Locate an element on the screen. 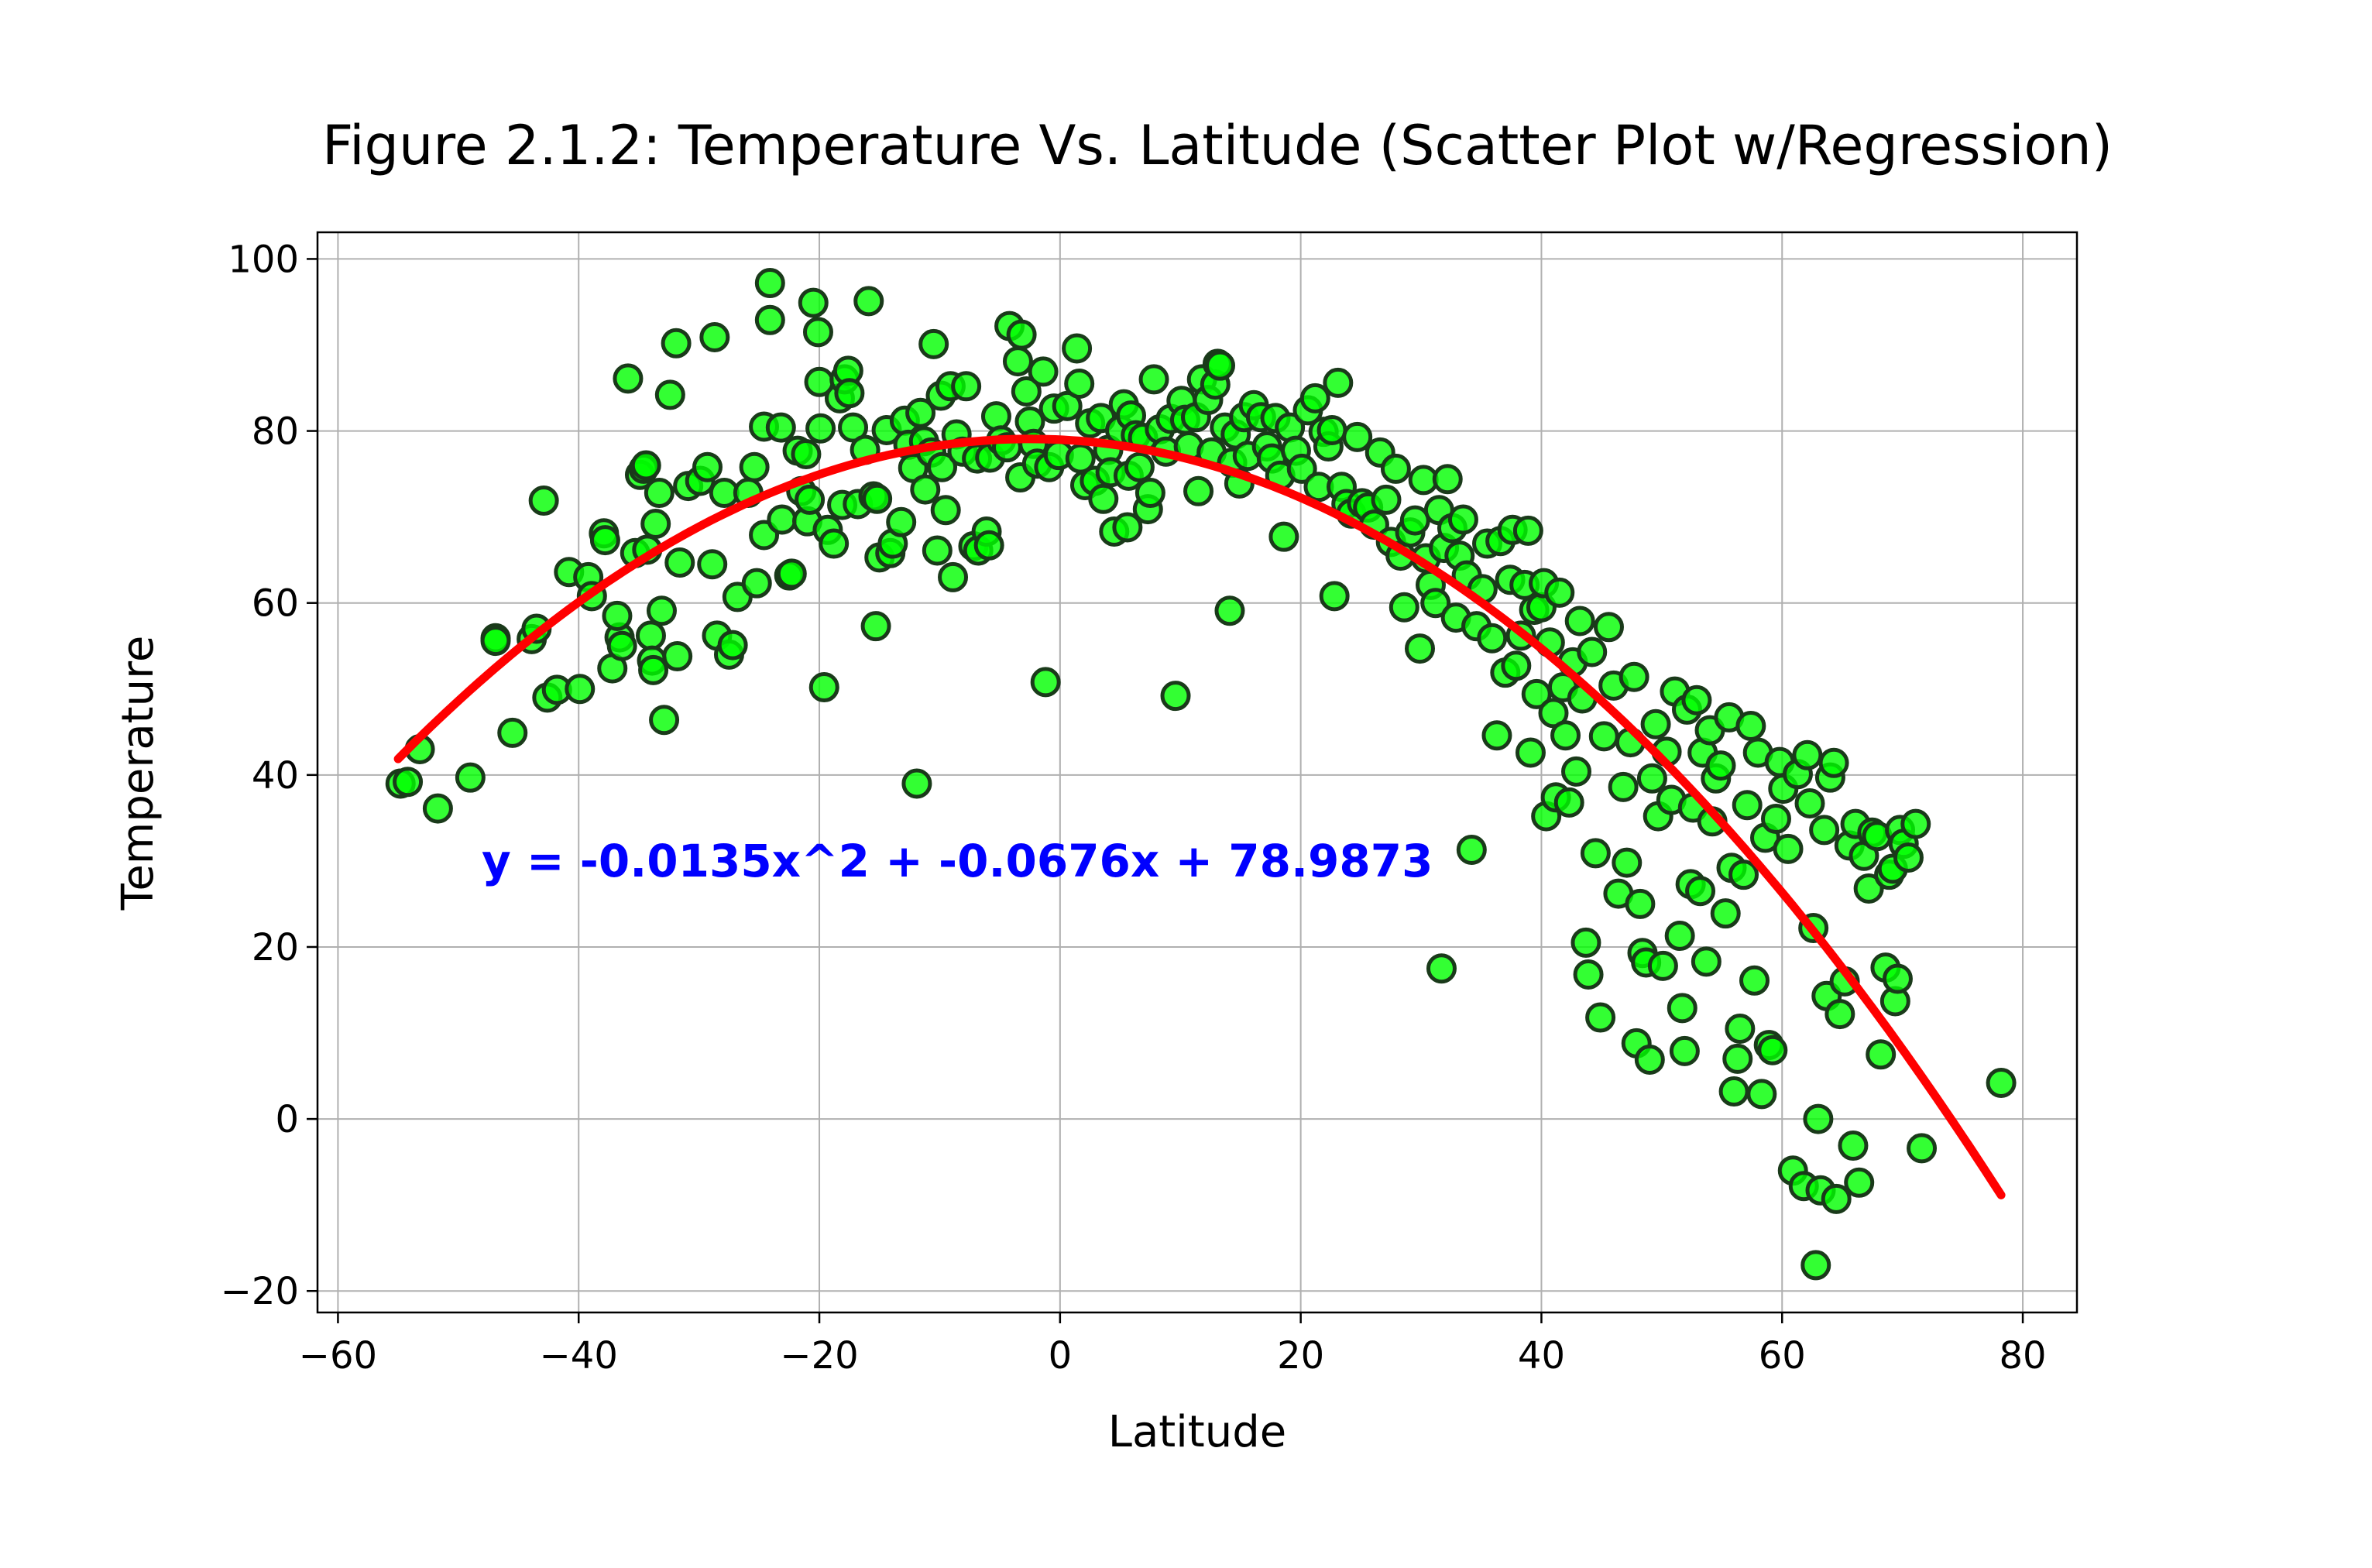 The height and width of the screenshot is (1568, 2372). x-tick-label: 40 is located at coordinates (1541, 1356).